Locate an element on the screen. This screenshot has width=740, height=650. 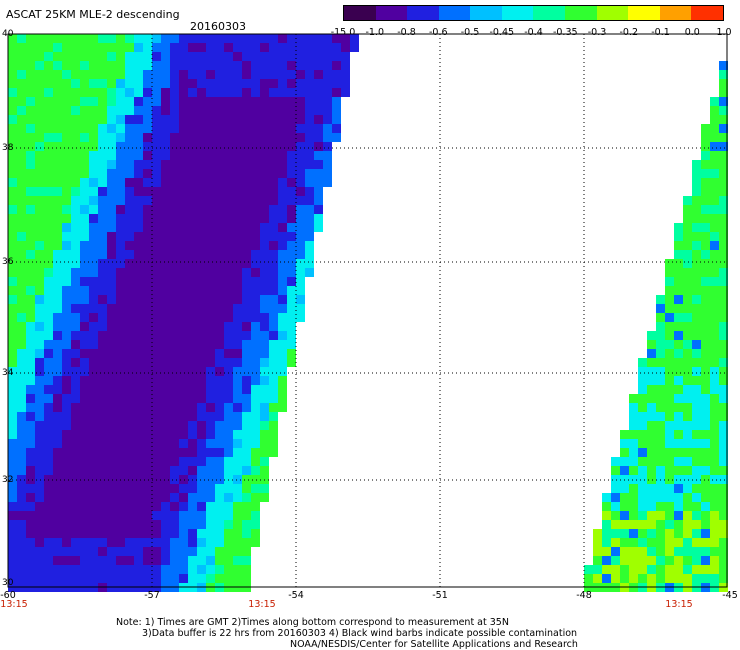
colorbar-label: -0.8 is located at coordinates (406, 32).